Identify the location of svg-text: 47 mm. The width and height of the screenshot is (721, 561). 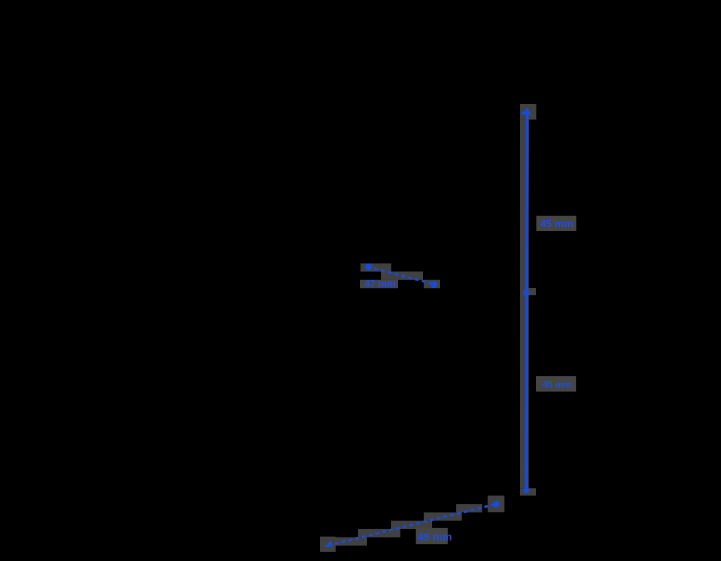
(380, 284).